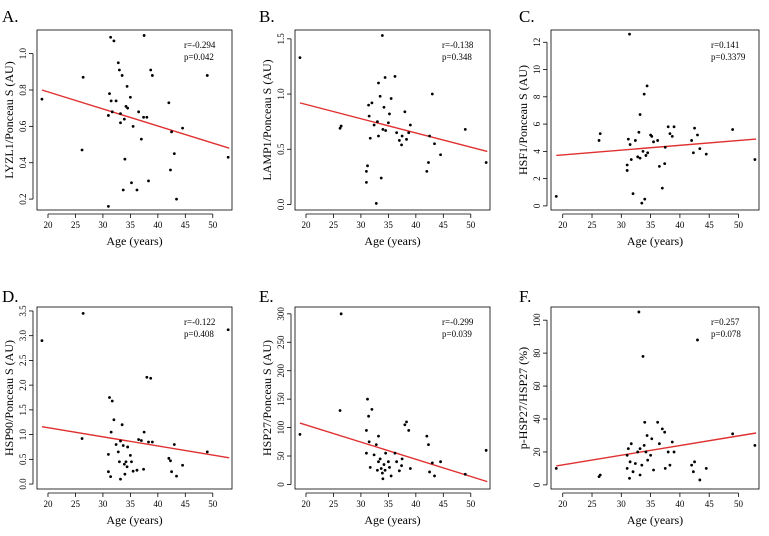 This screenshot has height=536, width=769. What do you see at coordinates (10, 16) in the screenshot?
I see `panel-label: A.` at bounding box center [10, 16].